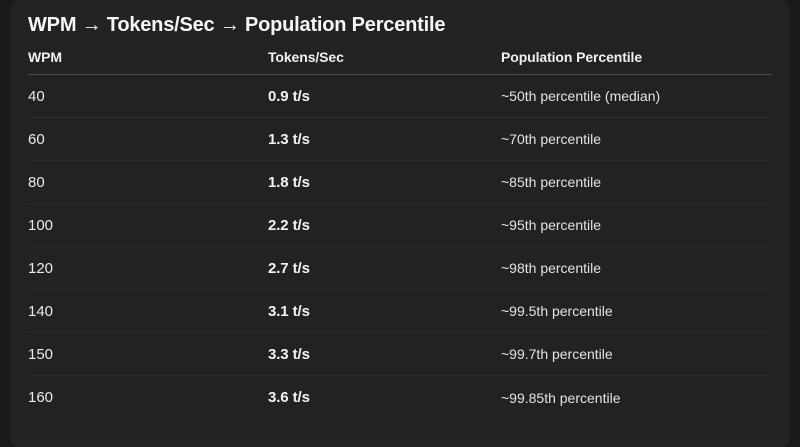  Describe the element at coordinates (45, 57) in the screenshot. I see `column-header-wpm: WPM` at that location.